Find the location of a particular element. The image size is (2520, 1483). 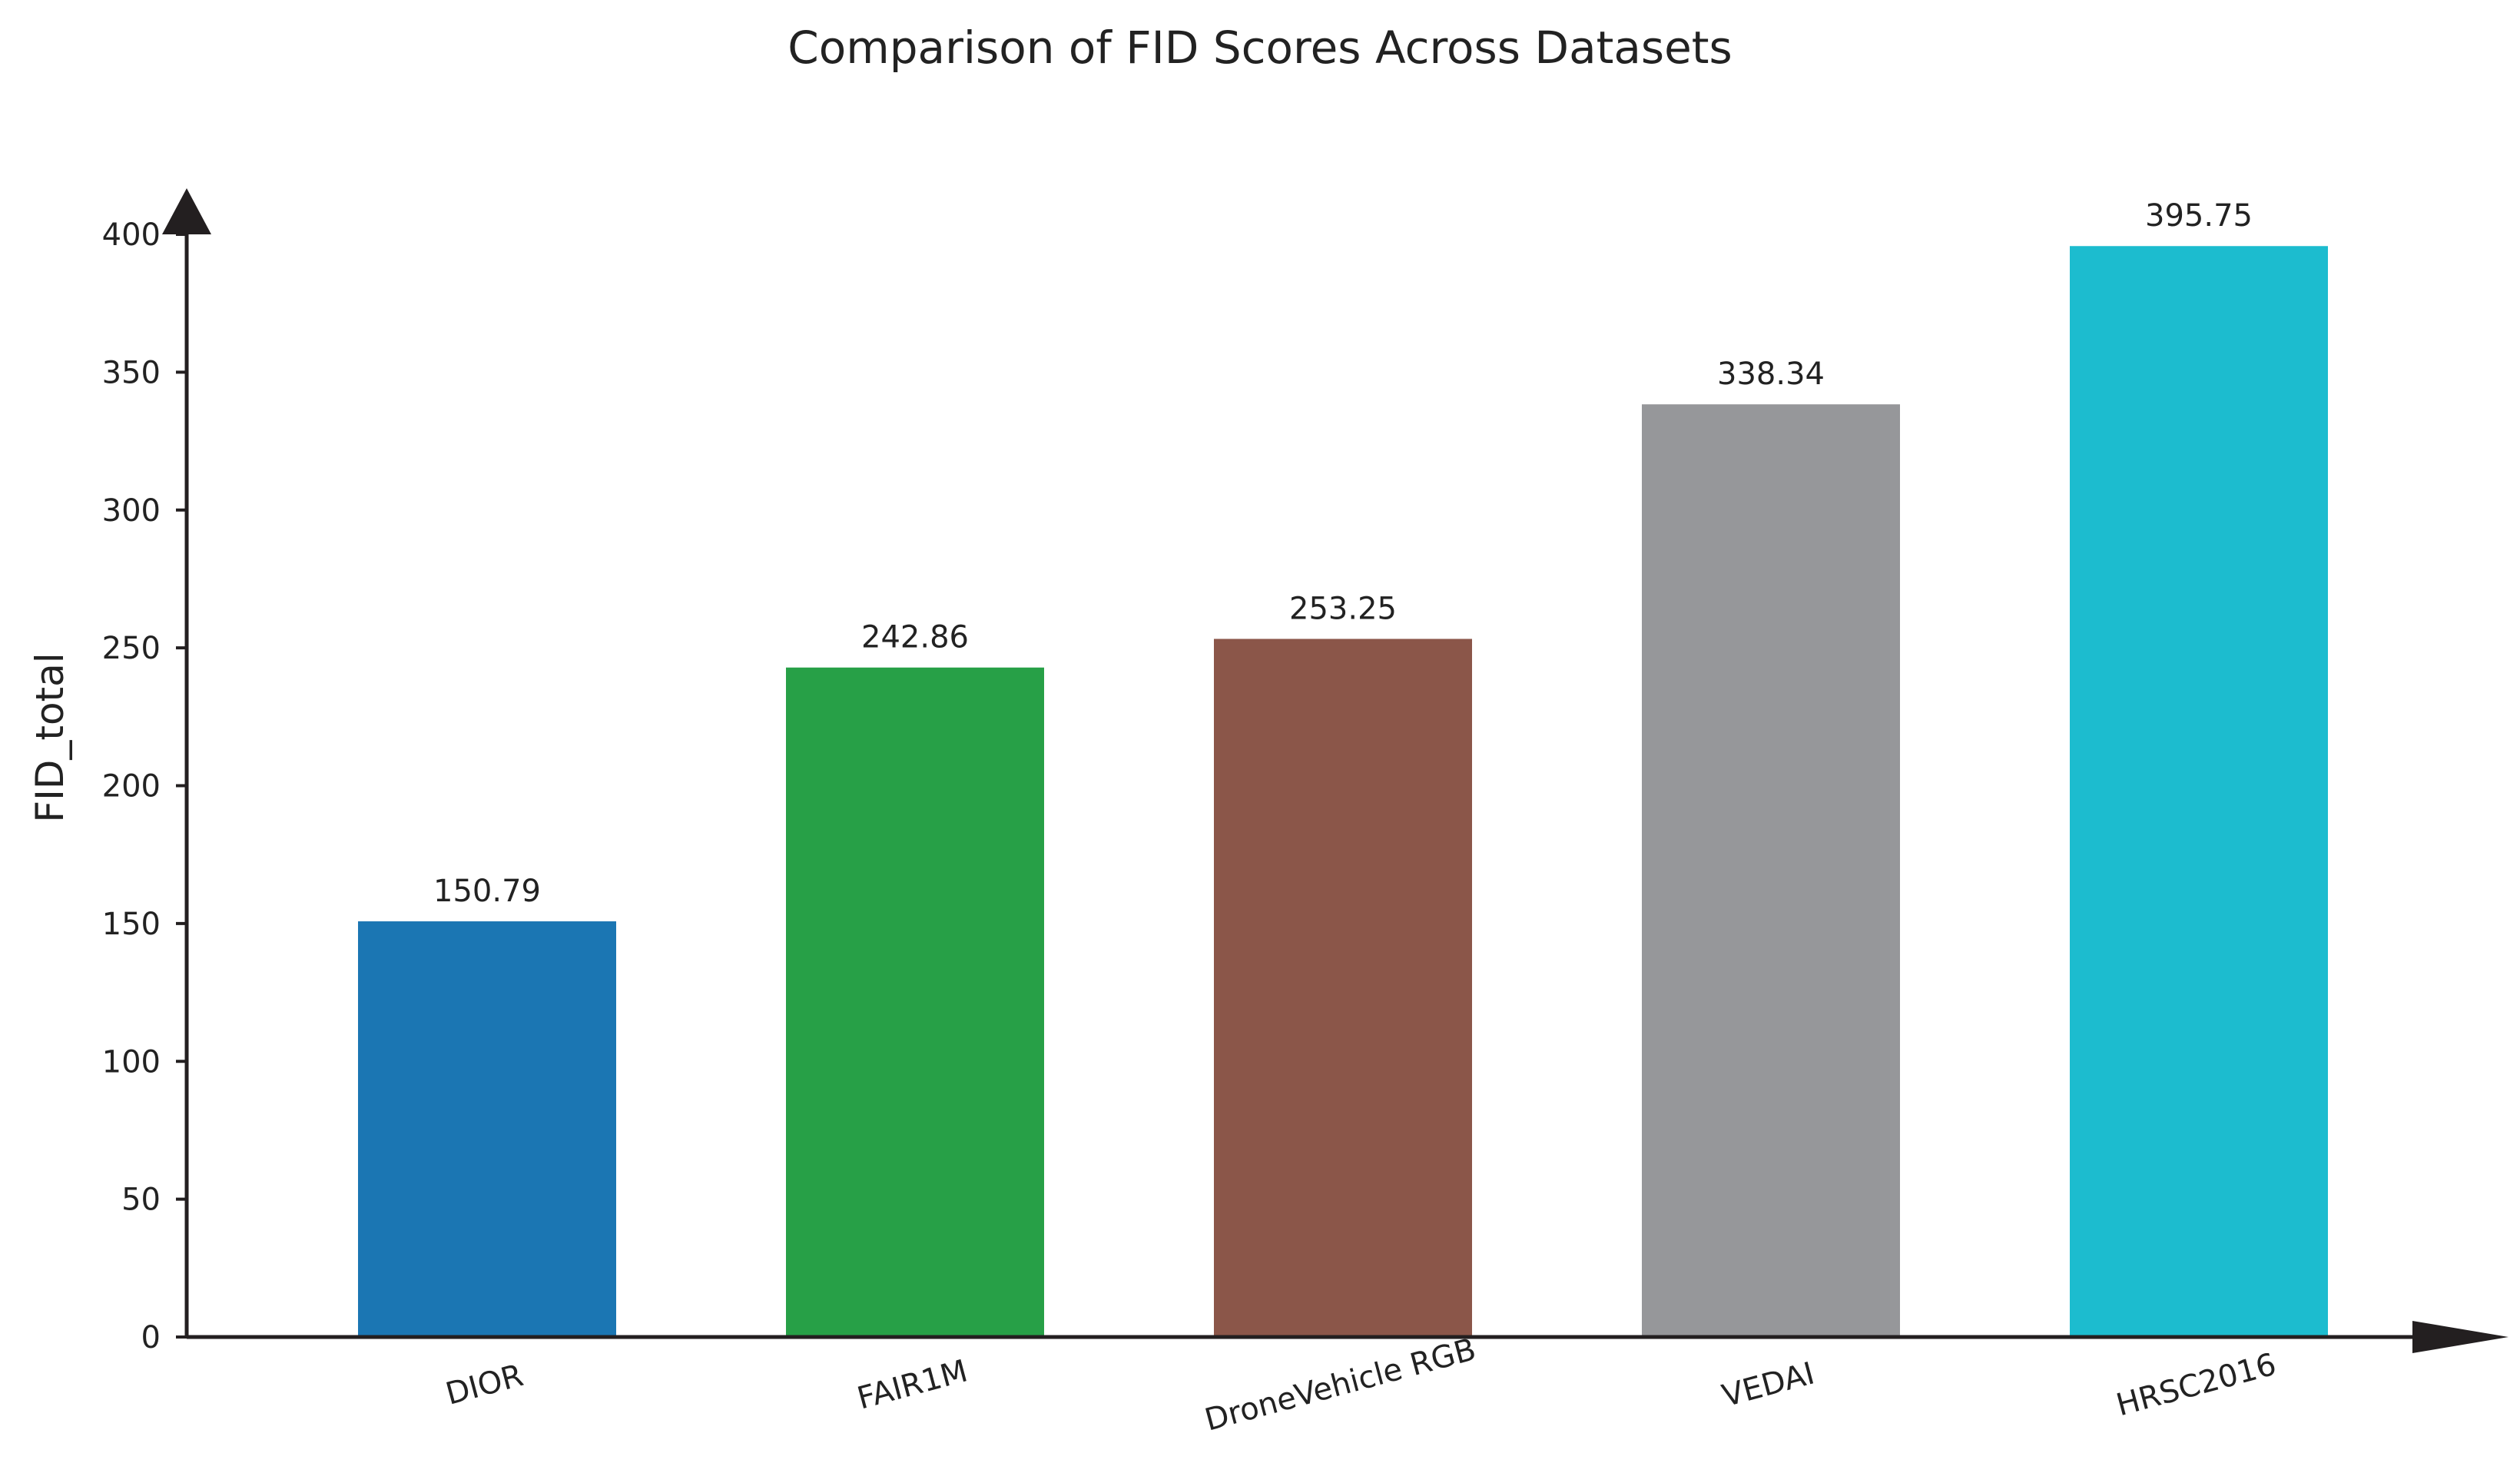

bar-value-label: 338.34 is located at coordinates (1771, 374).